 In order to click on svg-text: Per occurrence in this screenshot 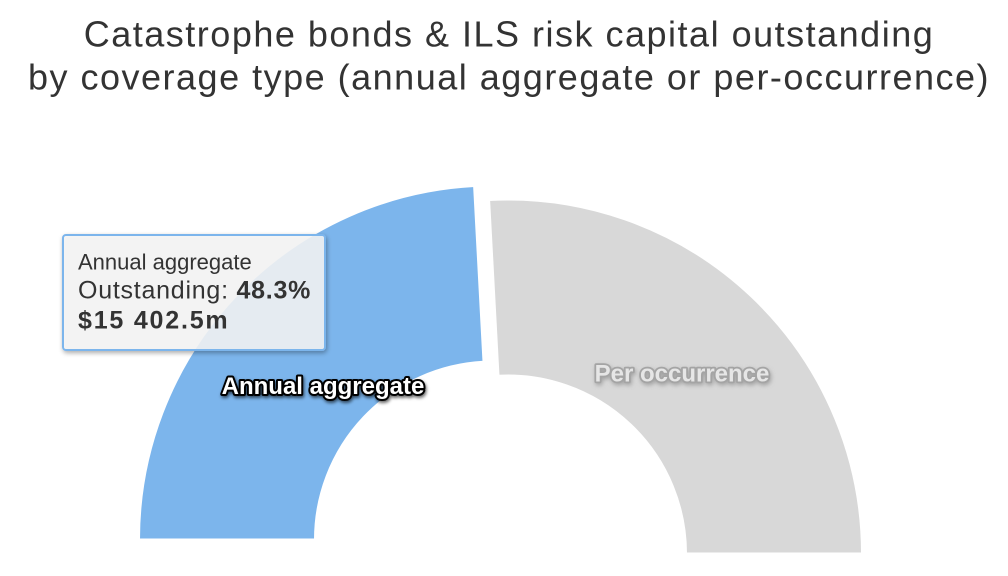, I will do `click(682, 373)`.